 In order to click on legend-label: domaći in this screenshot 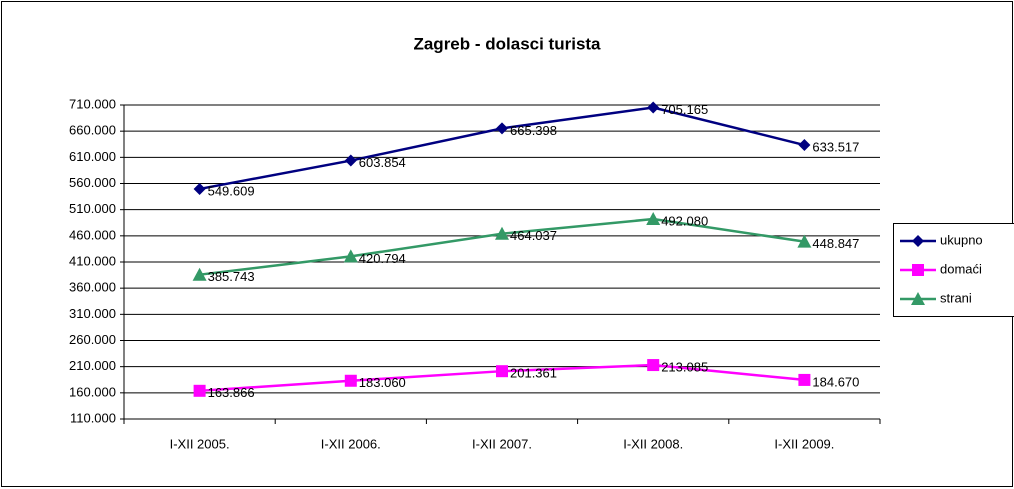, I will do `click(961, 268)`.